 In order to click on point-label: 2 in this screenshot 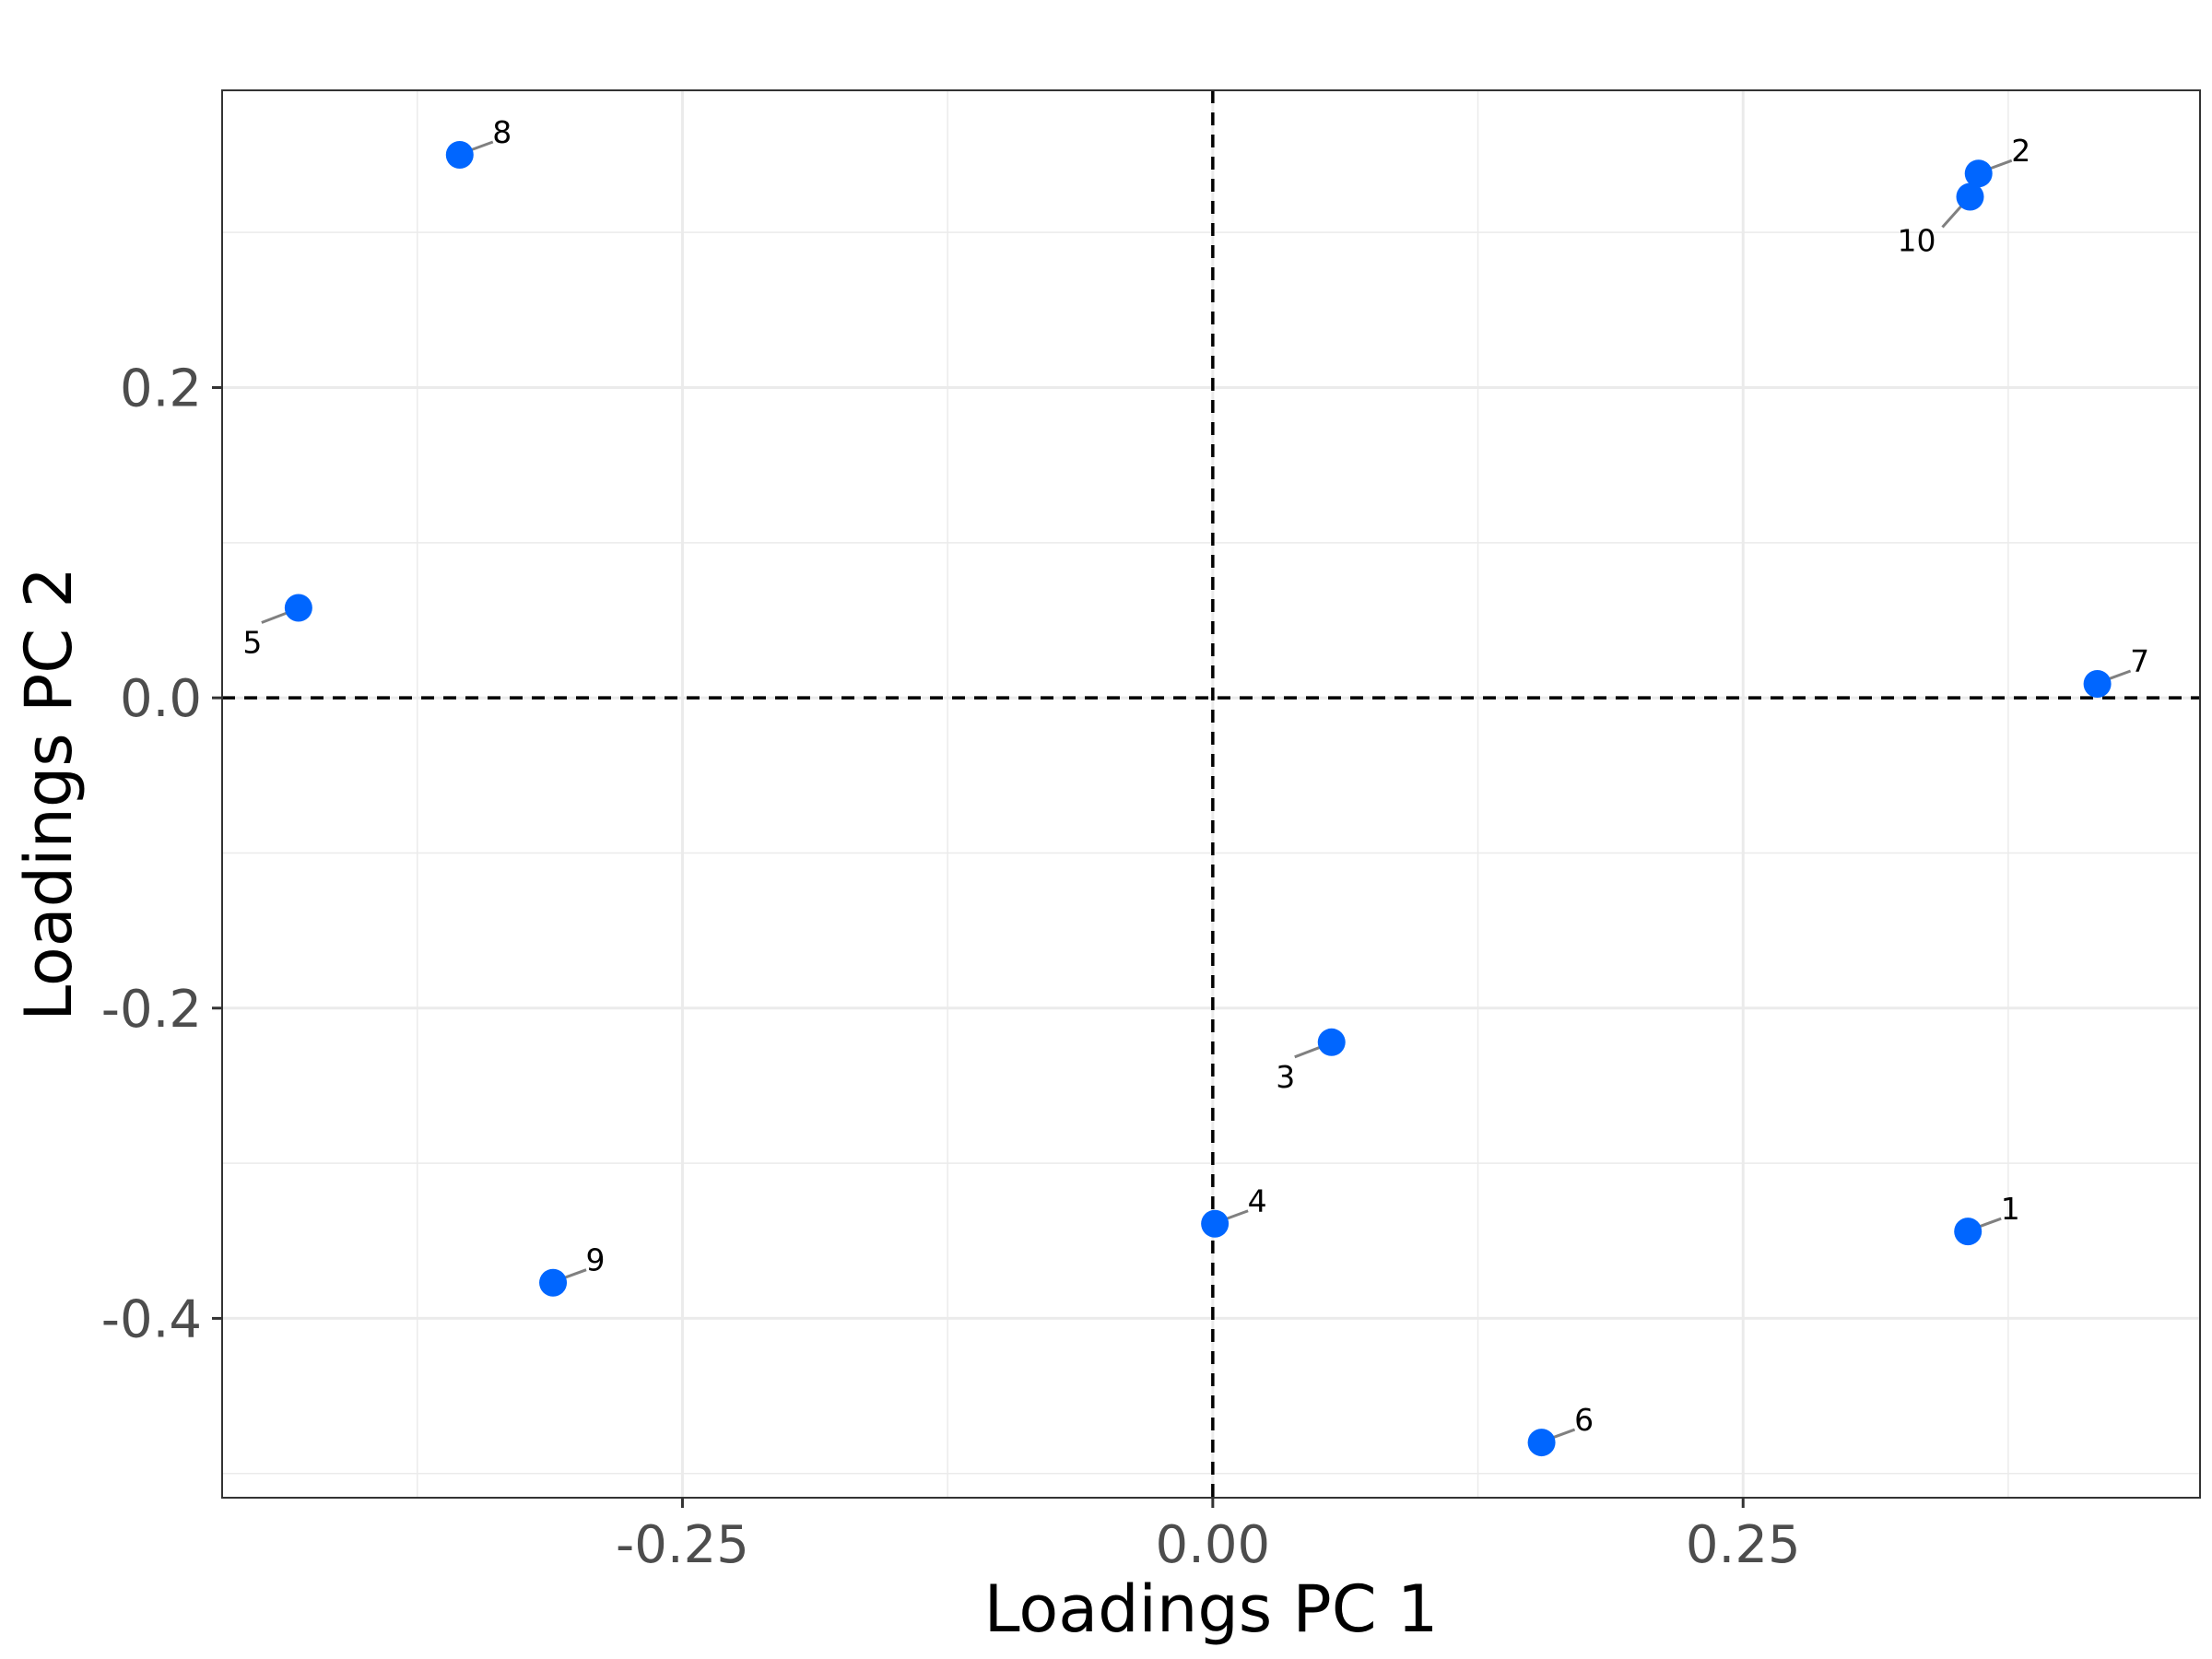, I will do `click(2020, 151)`.